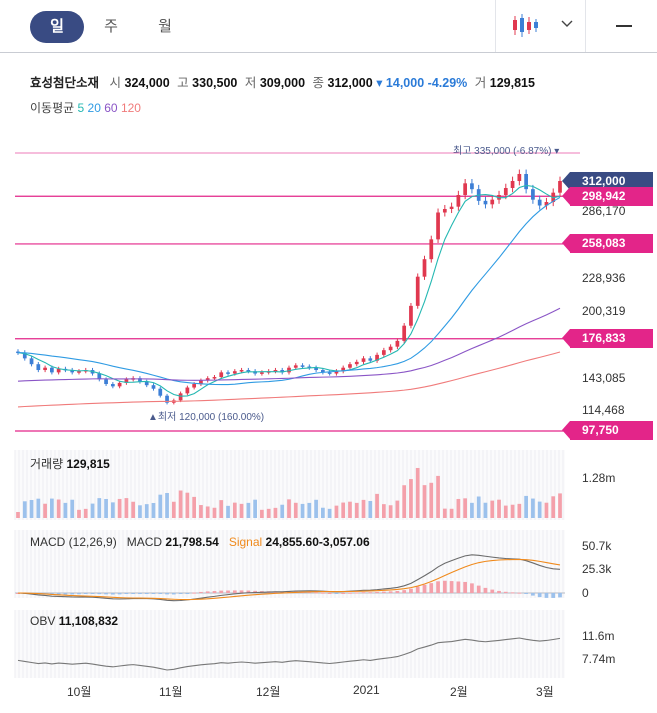  What do you see at coordinates (165, 26) in the screenshot?
I see `tab-month: 월` at bounding box center [165, 26].